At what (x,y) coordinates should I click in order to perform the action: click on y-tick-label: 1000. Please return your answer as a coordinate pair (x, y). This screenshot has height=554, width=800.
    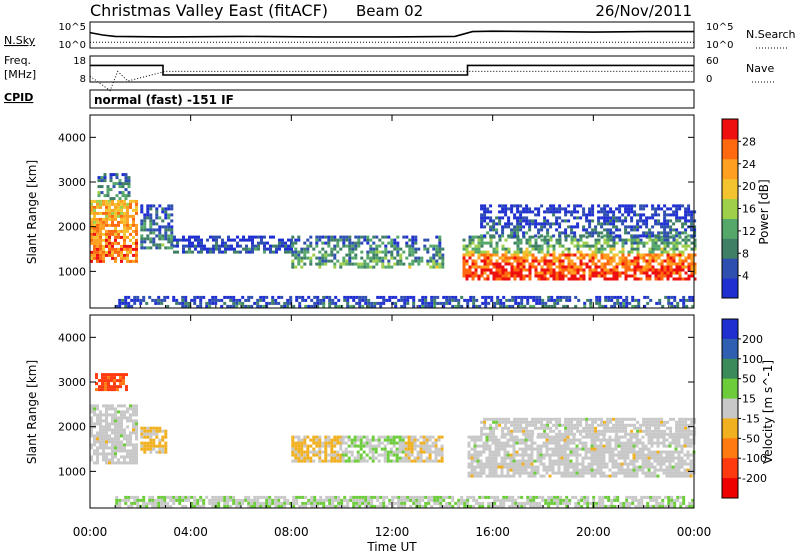
    Looking at the image, I should click on (72, 271).